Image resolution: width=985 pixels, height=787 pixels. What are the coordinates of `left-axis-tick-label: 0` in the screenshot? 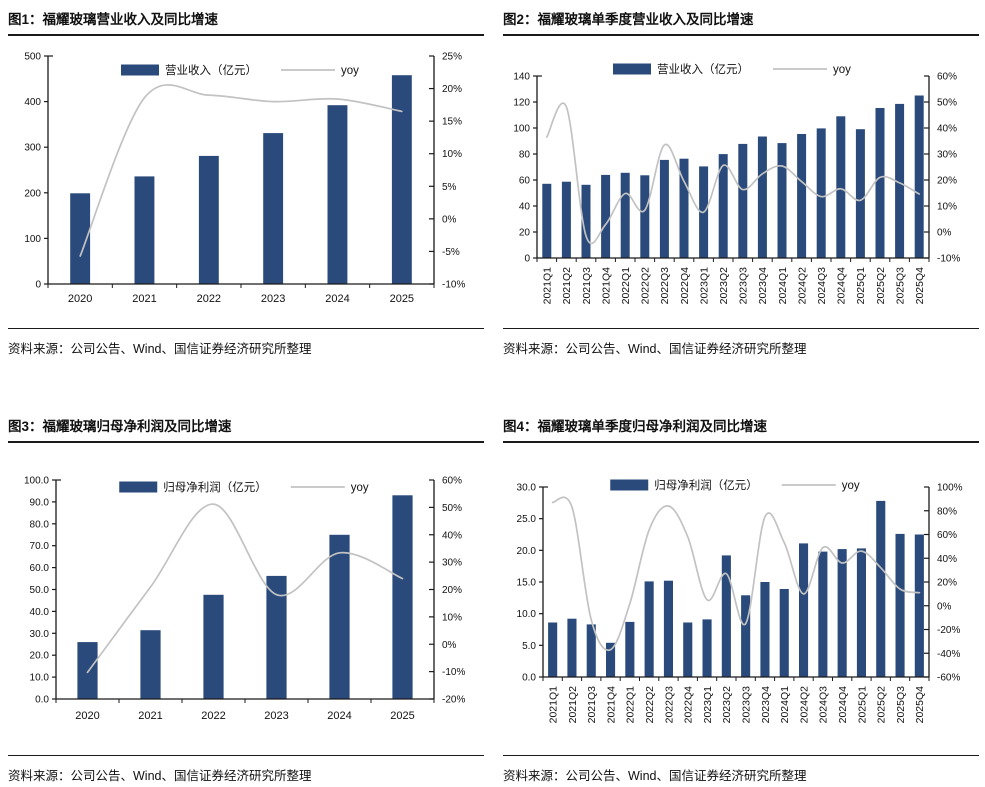 It's located at (38, 285).